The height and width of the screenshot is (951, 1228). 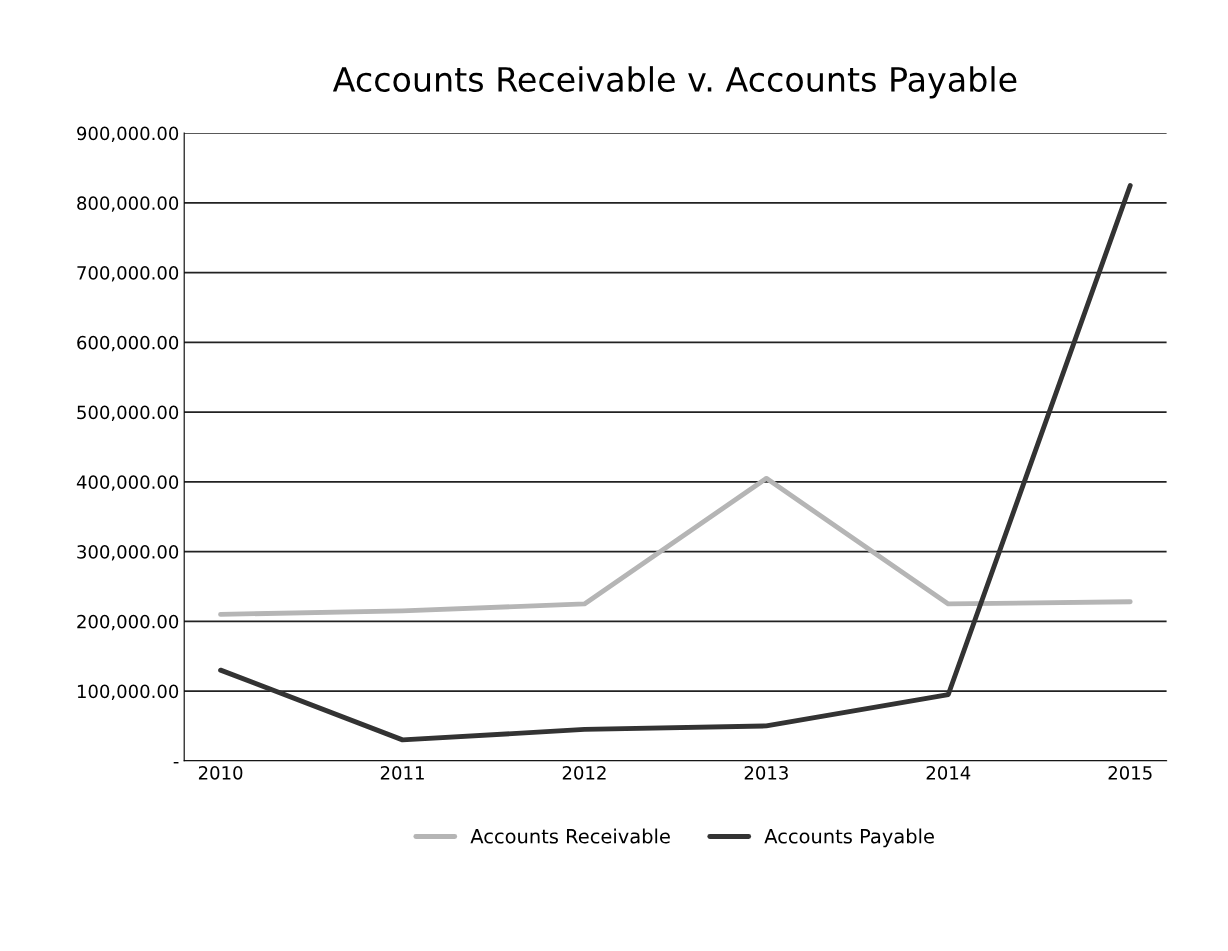 I want to click on y-tick-label: 600,000.00, so click(x=128, y=343).